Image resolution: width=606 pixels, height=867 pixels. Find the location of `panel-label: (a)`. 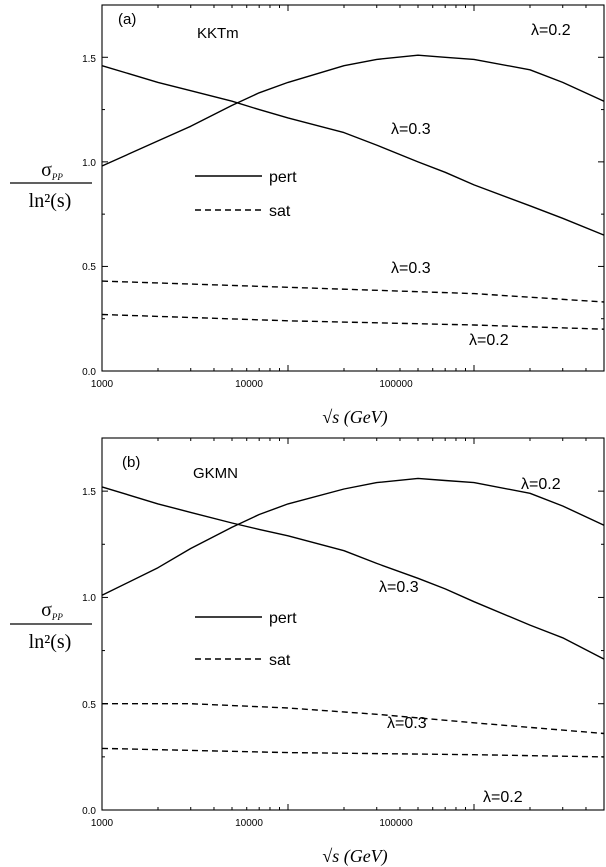

panel-label: (a) is located at coordinates (127, 19).